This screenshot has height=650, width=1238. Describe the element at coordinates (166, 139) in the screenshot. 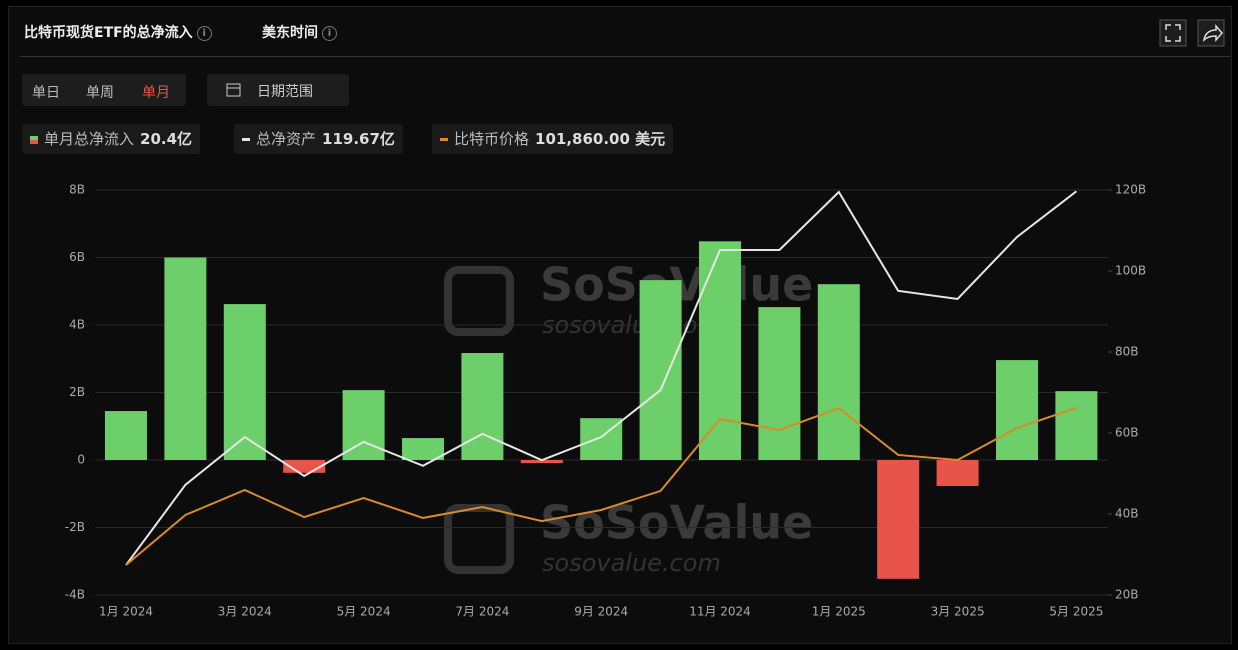

I see `legend-value: 20.4亿` at that location.